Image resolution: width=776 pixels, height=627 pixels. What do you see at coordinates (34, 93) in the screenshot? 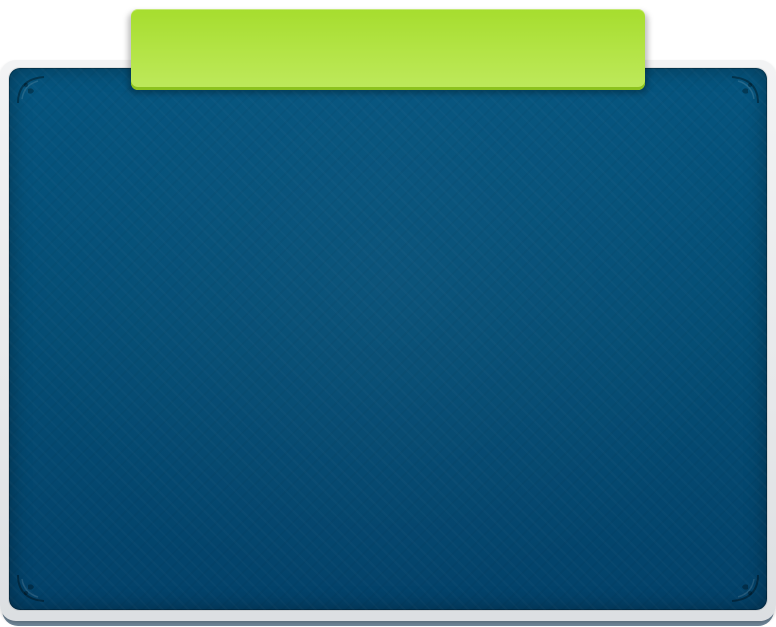
I see `corner-ornament-top-left-icon` at bounding box center [34, 93].